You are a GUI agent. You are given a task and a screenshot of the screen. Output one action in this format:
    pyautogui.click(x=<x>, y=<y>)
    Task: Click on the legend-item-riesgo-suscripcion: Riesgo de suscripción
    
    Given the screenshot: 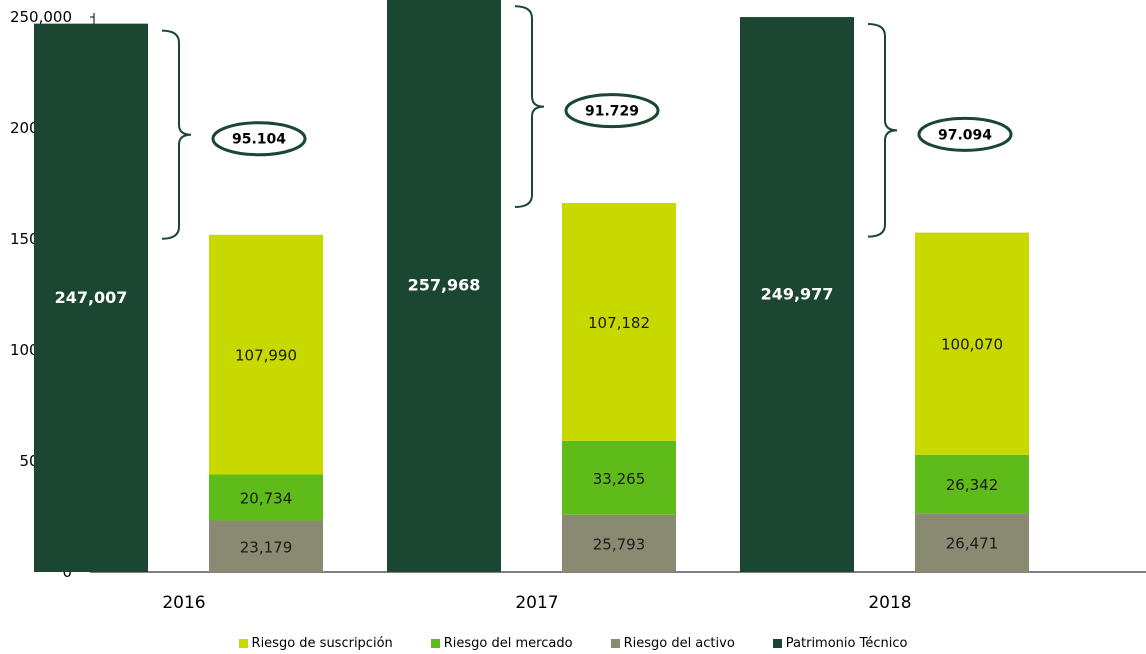 What is the action you would take?
    pyautogui.click(x=315, y=643)
    